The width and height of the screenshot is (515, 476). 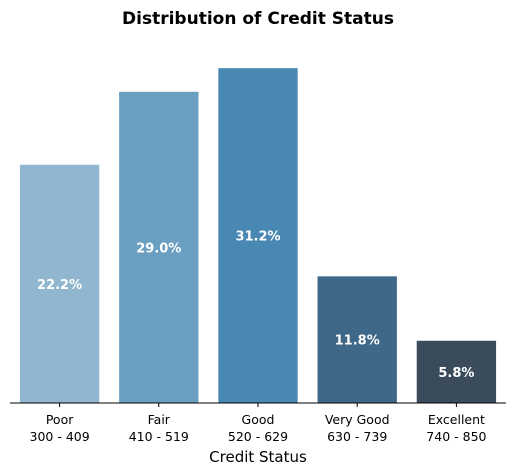 I want to click on x-tick-range-poor: 300 - 409, so click(x=60, y=436).